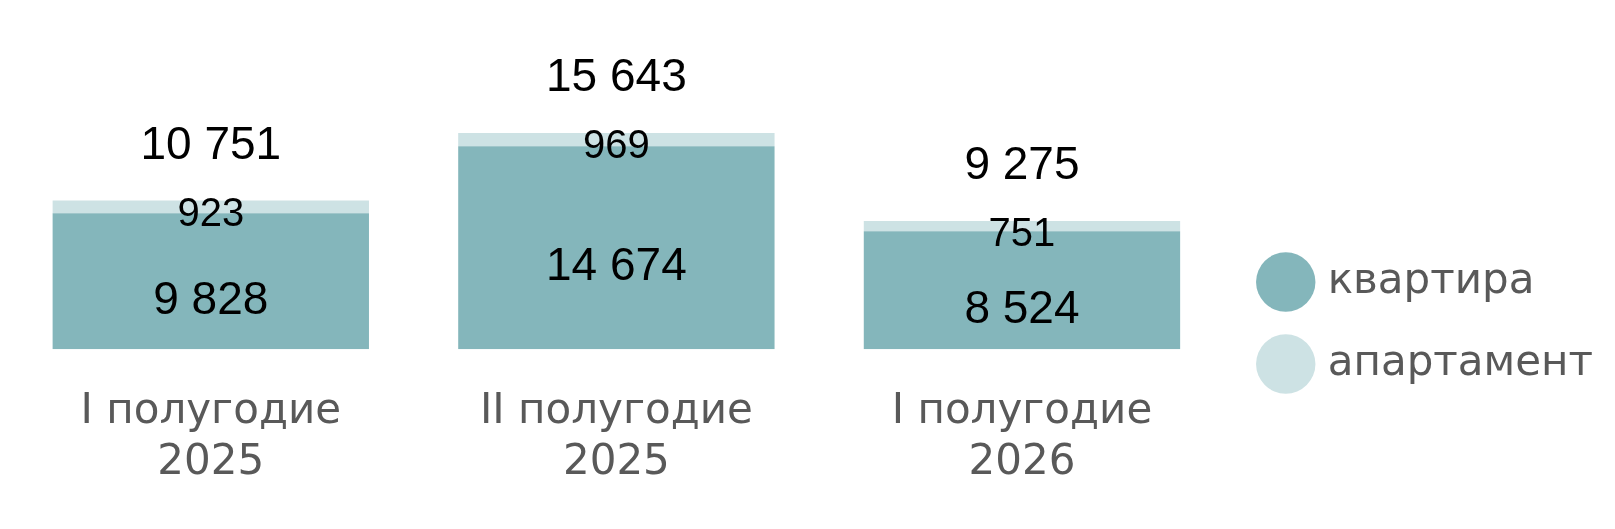  I want to click on data-label: 14 674, so click(616, 264).